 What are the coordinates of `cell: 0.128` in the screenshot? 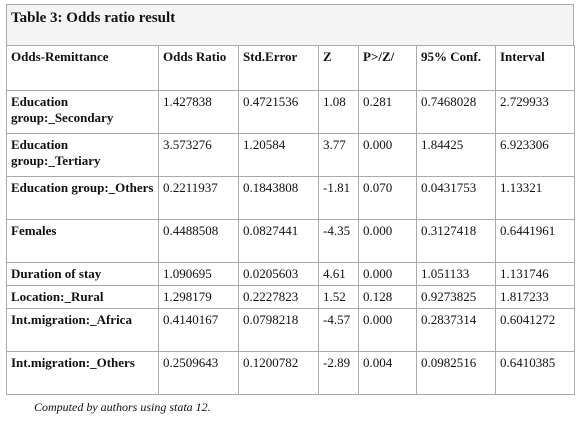 It's located at (387, 297).